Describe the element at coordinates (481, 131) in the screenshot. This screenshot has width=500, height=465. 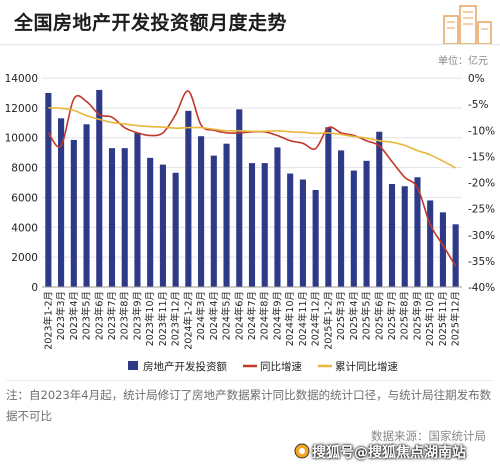
I see `y-right-tick-label: -10%` at that location.